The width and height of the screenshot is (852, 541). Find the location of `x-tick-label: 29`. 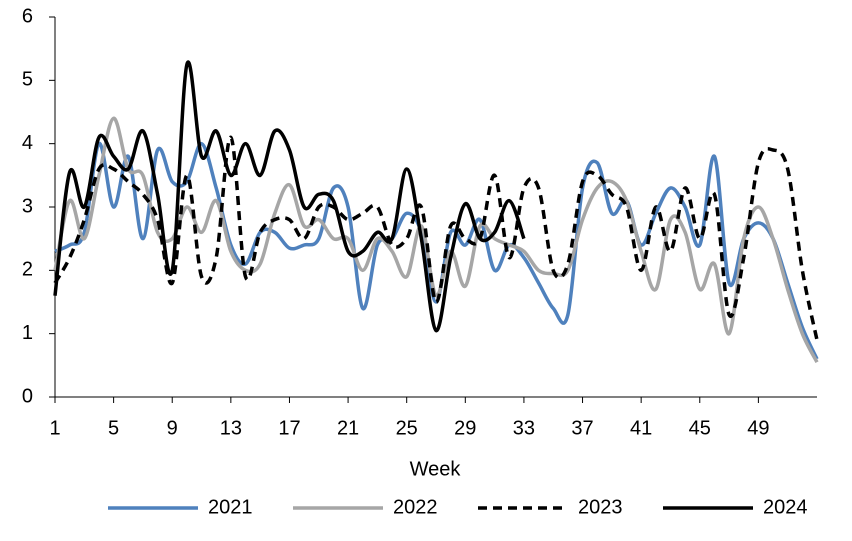

x-tick-label: 29 is located at coordinates (465, 428).